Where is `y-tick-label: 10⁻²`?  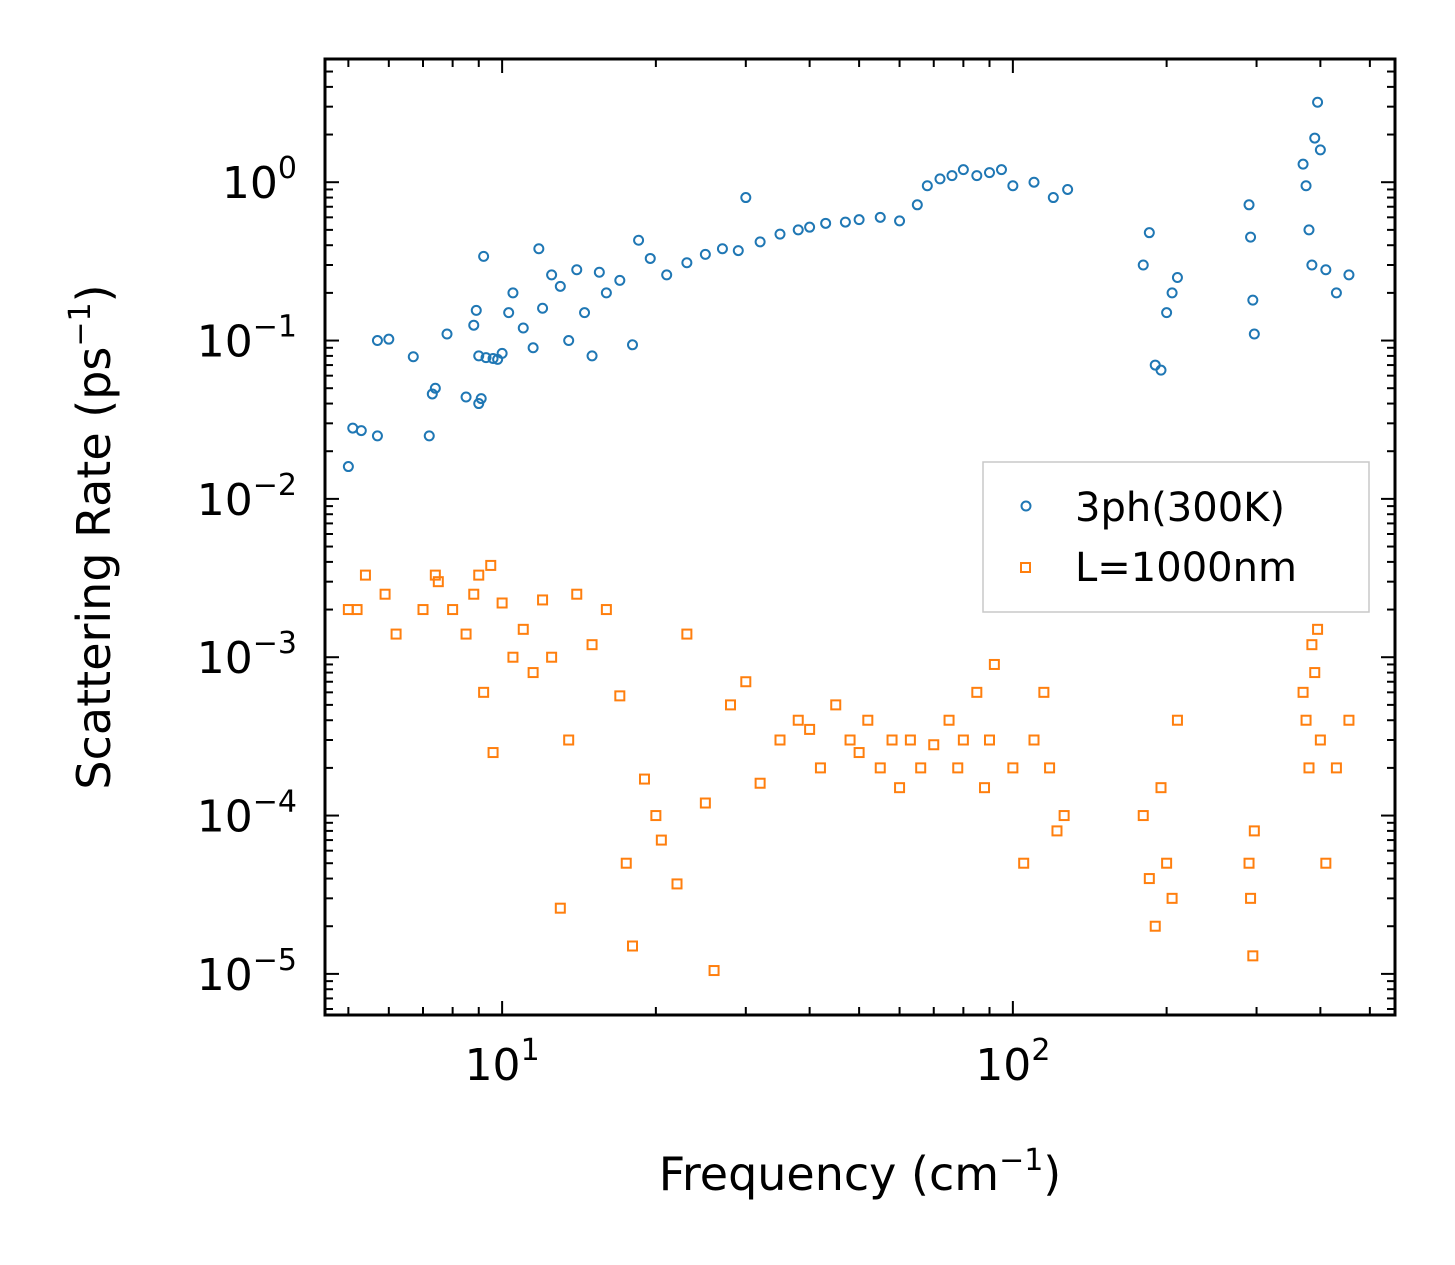 y-tick-label: 10⁻² is located at coordinates (247, 497).